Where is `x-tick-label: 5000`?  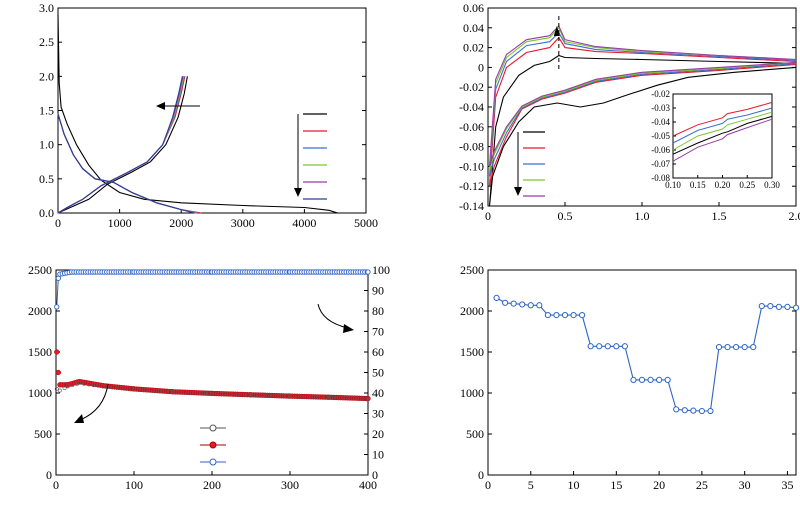
x-tick-label: 5000 is located at coordinates (366, 223).